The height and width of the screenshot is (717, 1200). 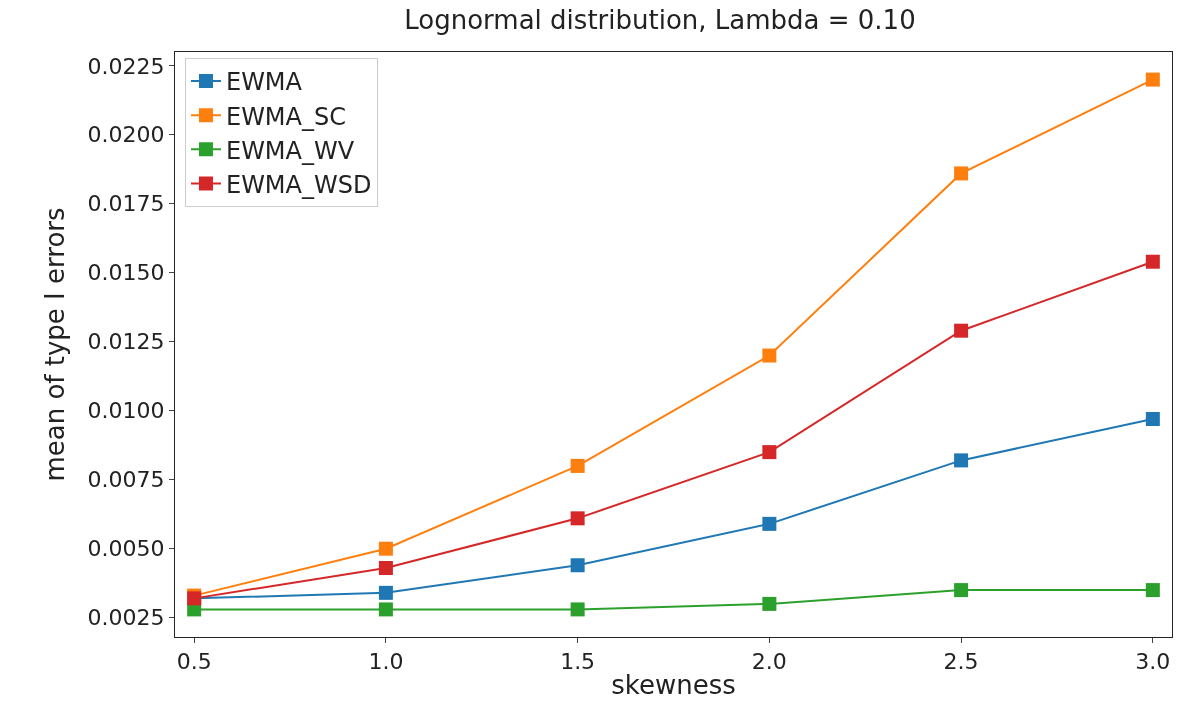 What do you see at coordinates (126, 549) in the screenshot?
I see `y-tick-label: 0.0050` at bounding box center [126, 549].